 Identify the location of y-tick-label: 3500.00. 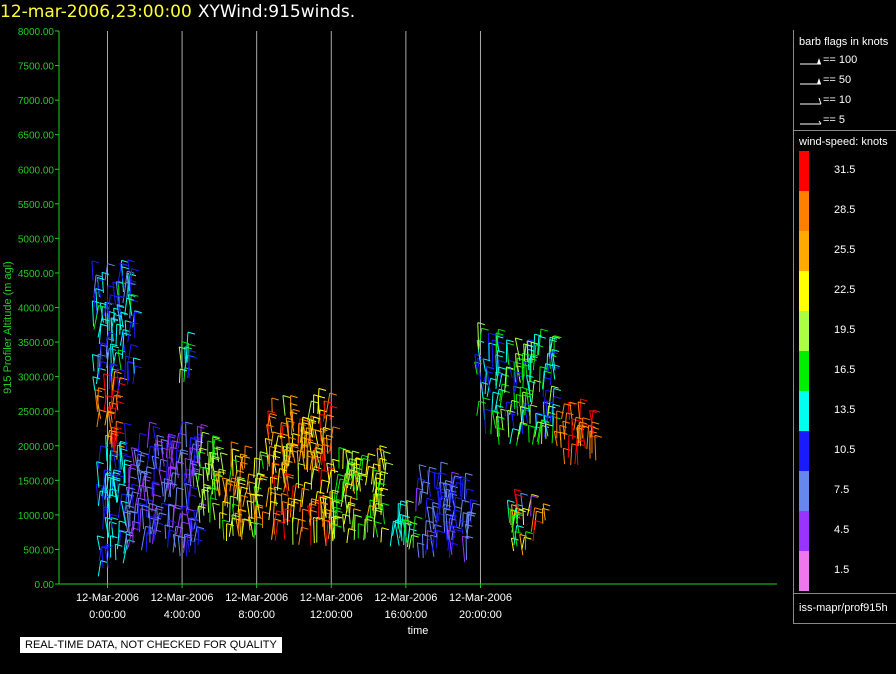
(36, 343).